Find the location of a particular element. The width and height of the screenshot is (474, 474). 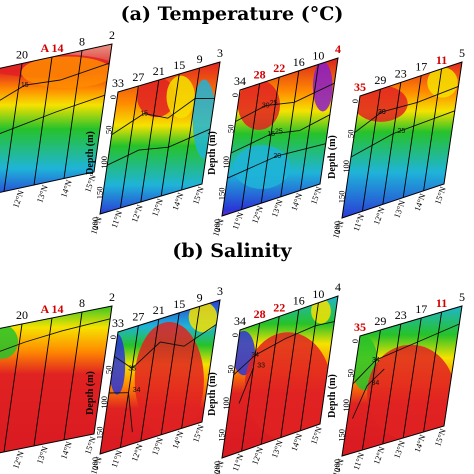

latitude-tick-label: 15°N is located at coordinates (440, 437).